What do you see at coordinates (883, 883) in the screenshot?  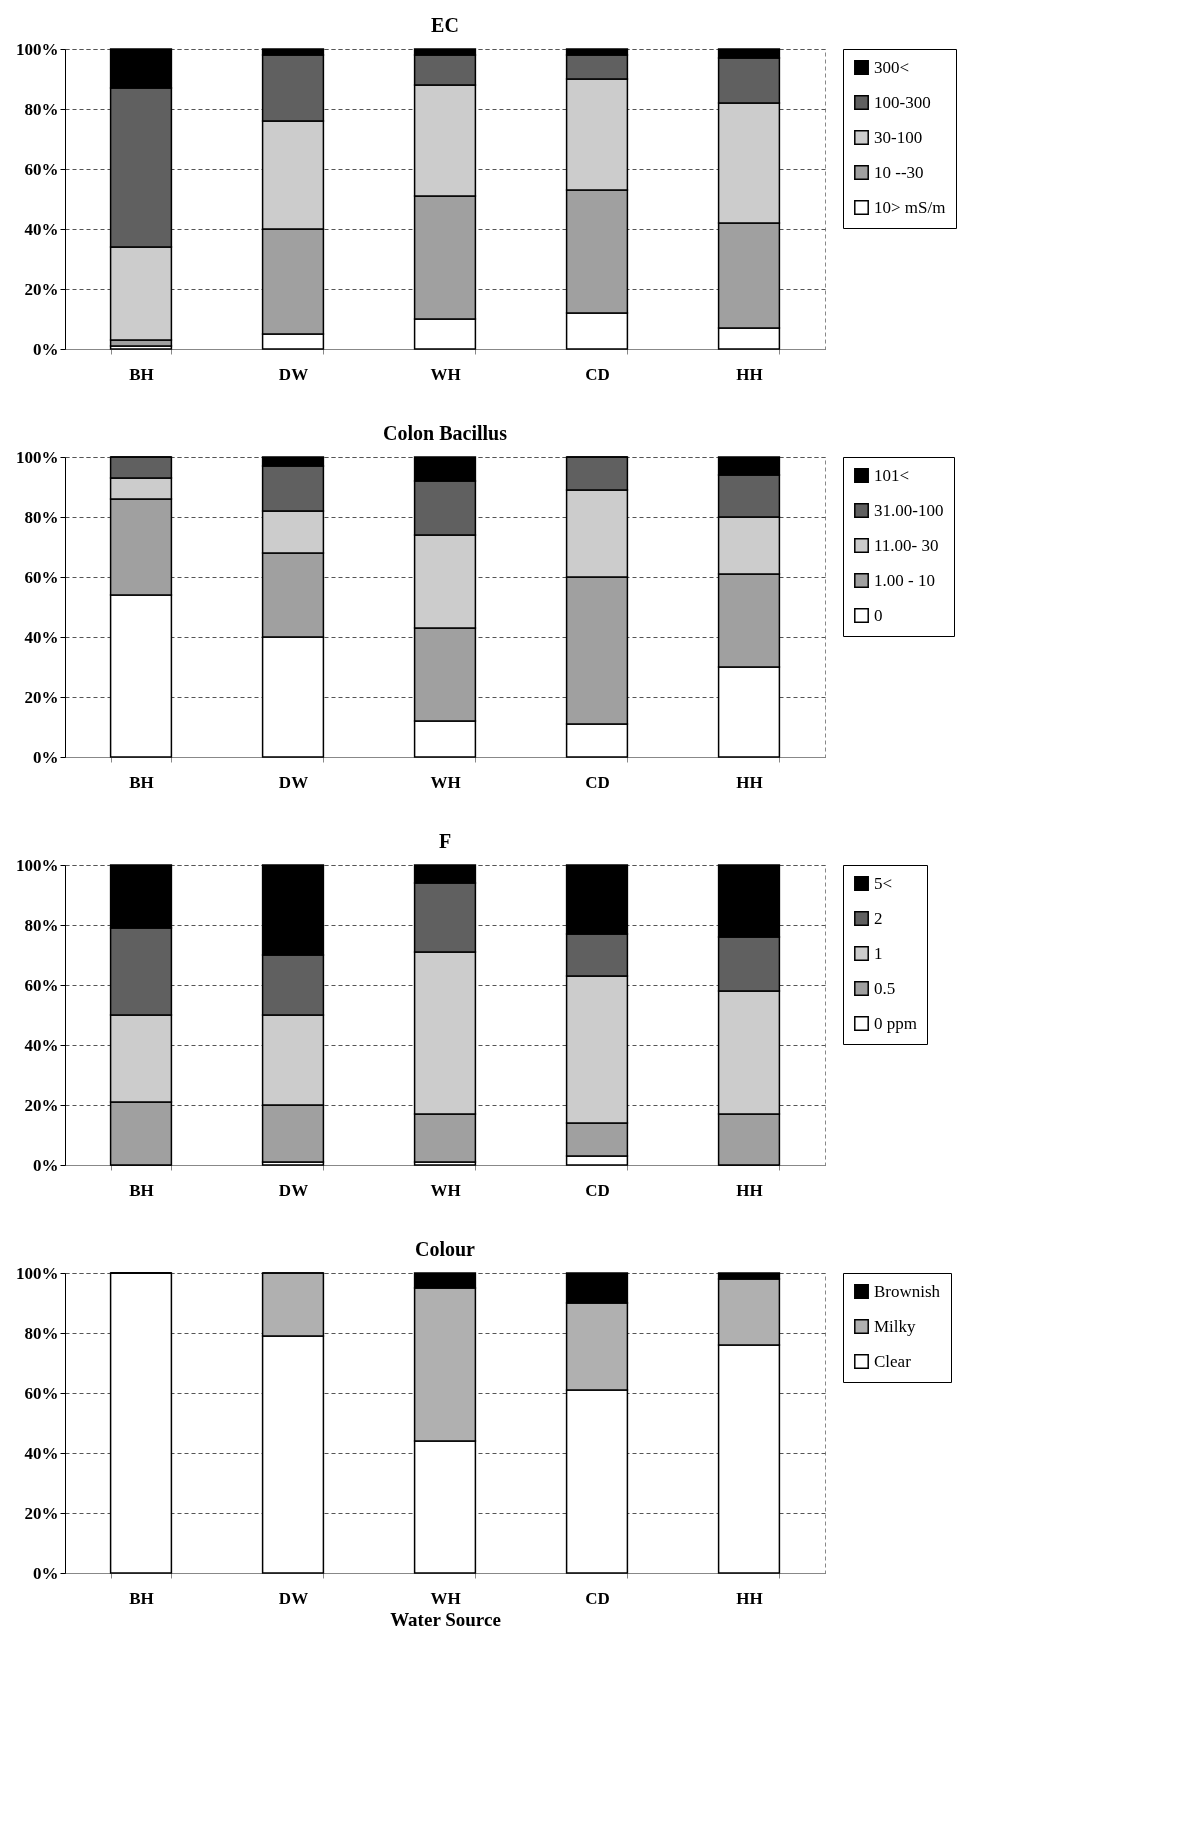 I see `legend-label: 5<` at bounding box center [883, 883].